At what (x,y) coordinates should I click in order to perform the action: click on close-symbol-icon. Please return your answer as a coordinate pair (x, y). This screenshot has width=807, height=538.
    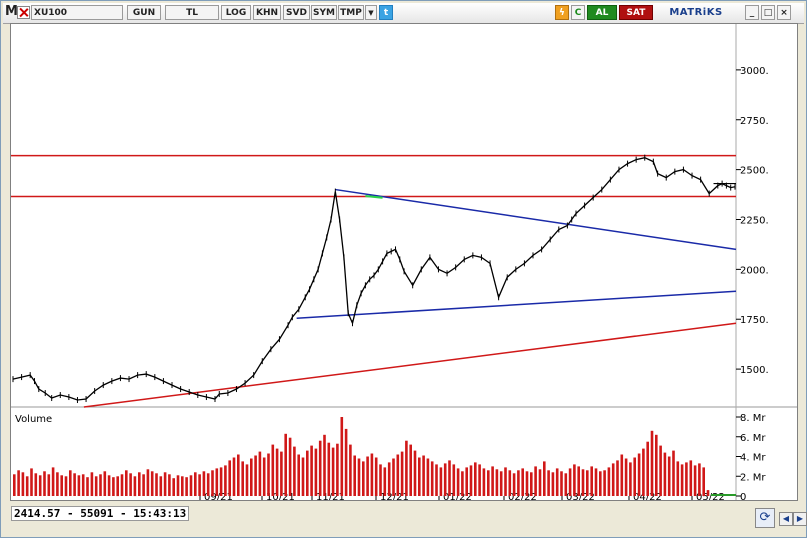
    Looking at the image, I should click on (23, 12).